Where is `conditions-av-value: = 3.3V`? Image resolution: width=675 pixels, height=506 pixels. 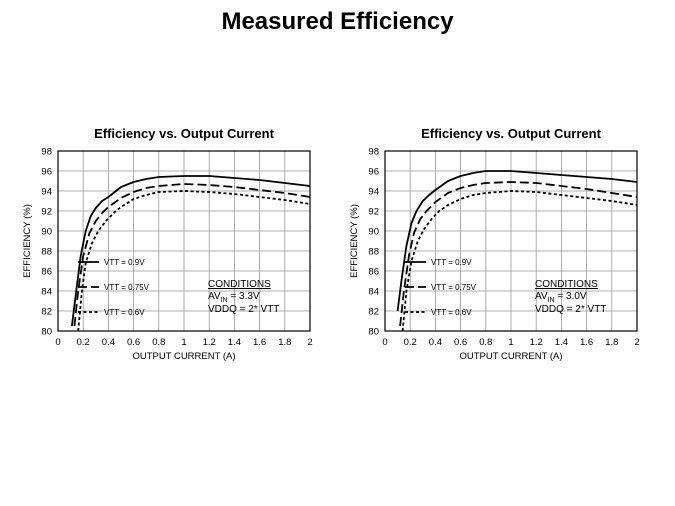 conditions-av-value: = 3.3V is located at coordinates (244, 296).